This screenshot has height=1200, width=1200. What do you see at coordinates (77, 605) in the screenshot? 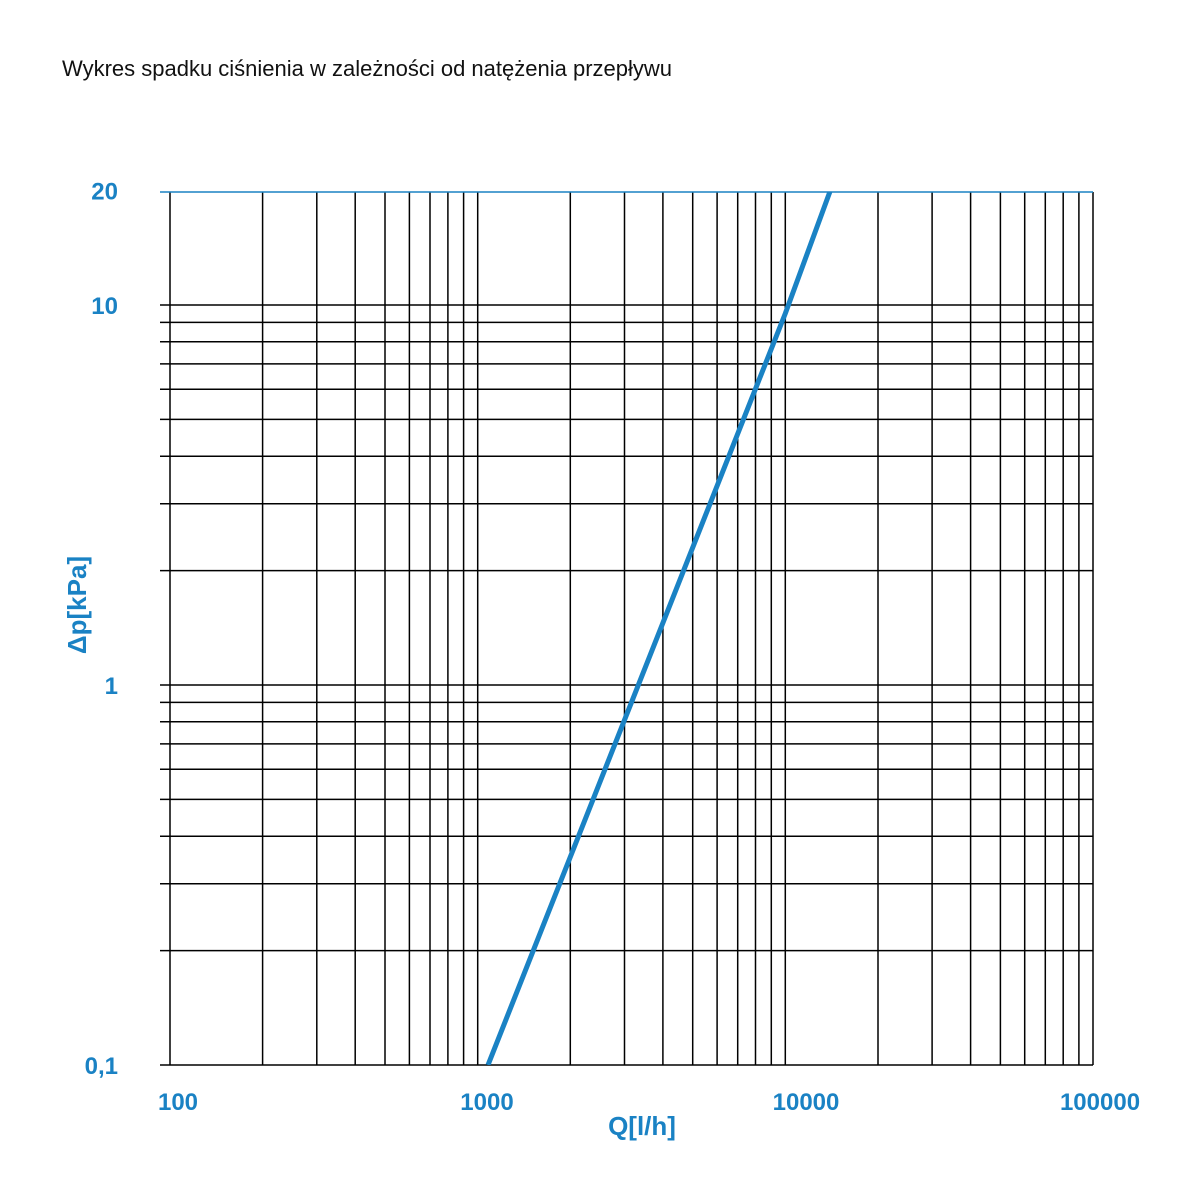
I see `y-axis-label: Δp[kPa]` at bounding box center [77, 605].